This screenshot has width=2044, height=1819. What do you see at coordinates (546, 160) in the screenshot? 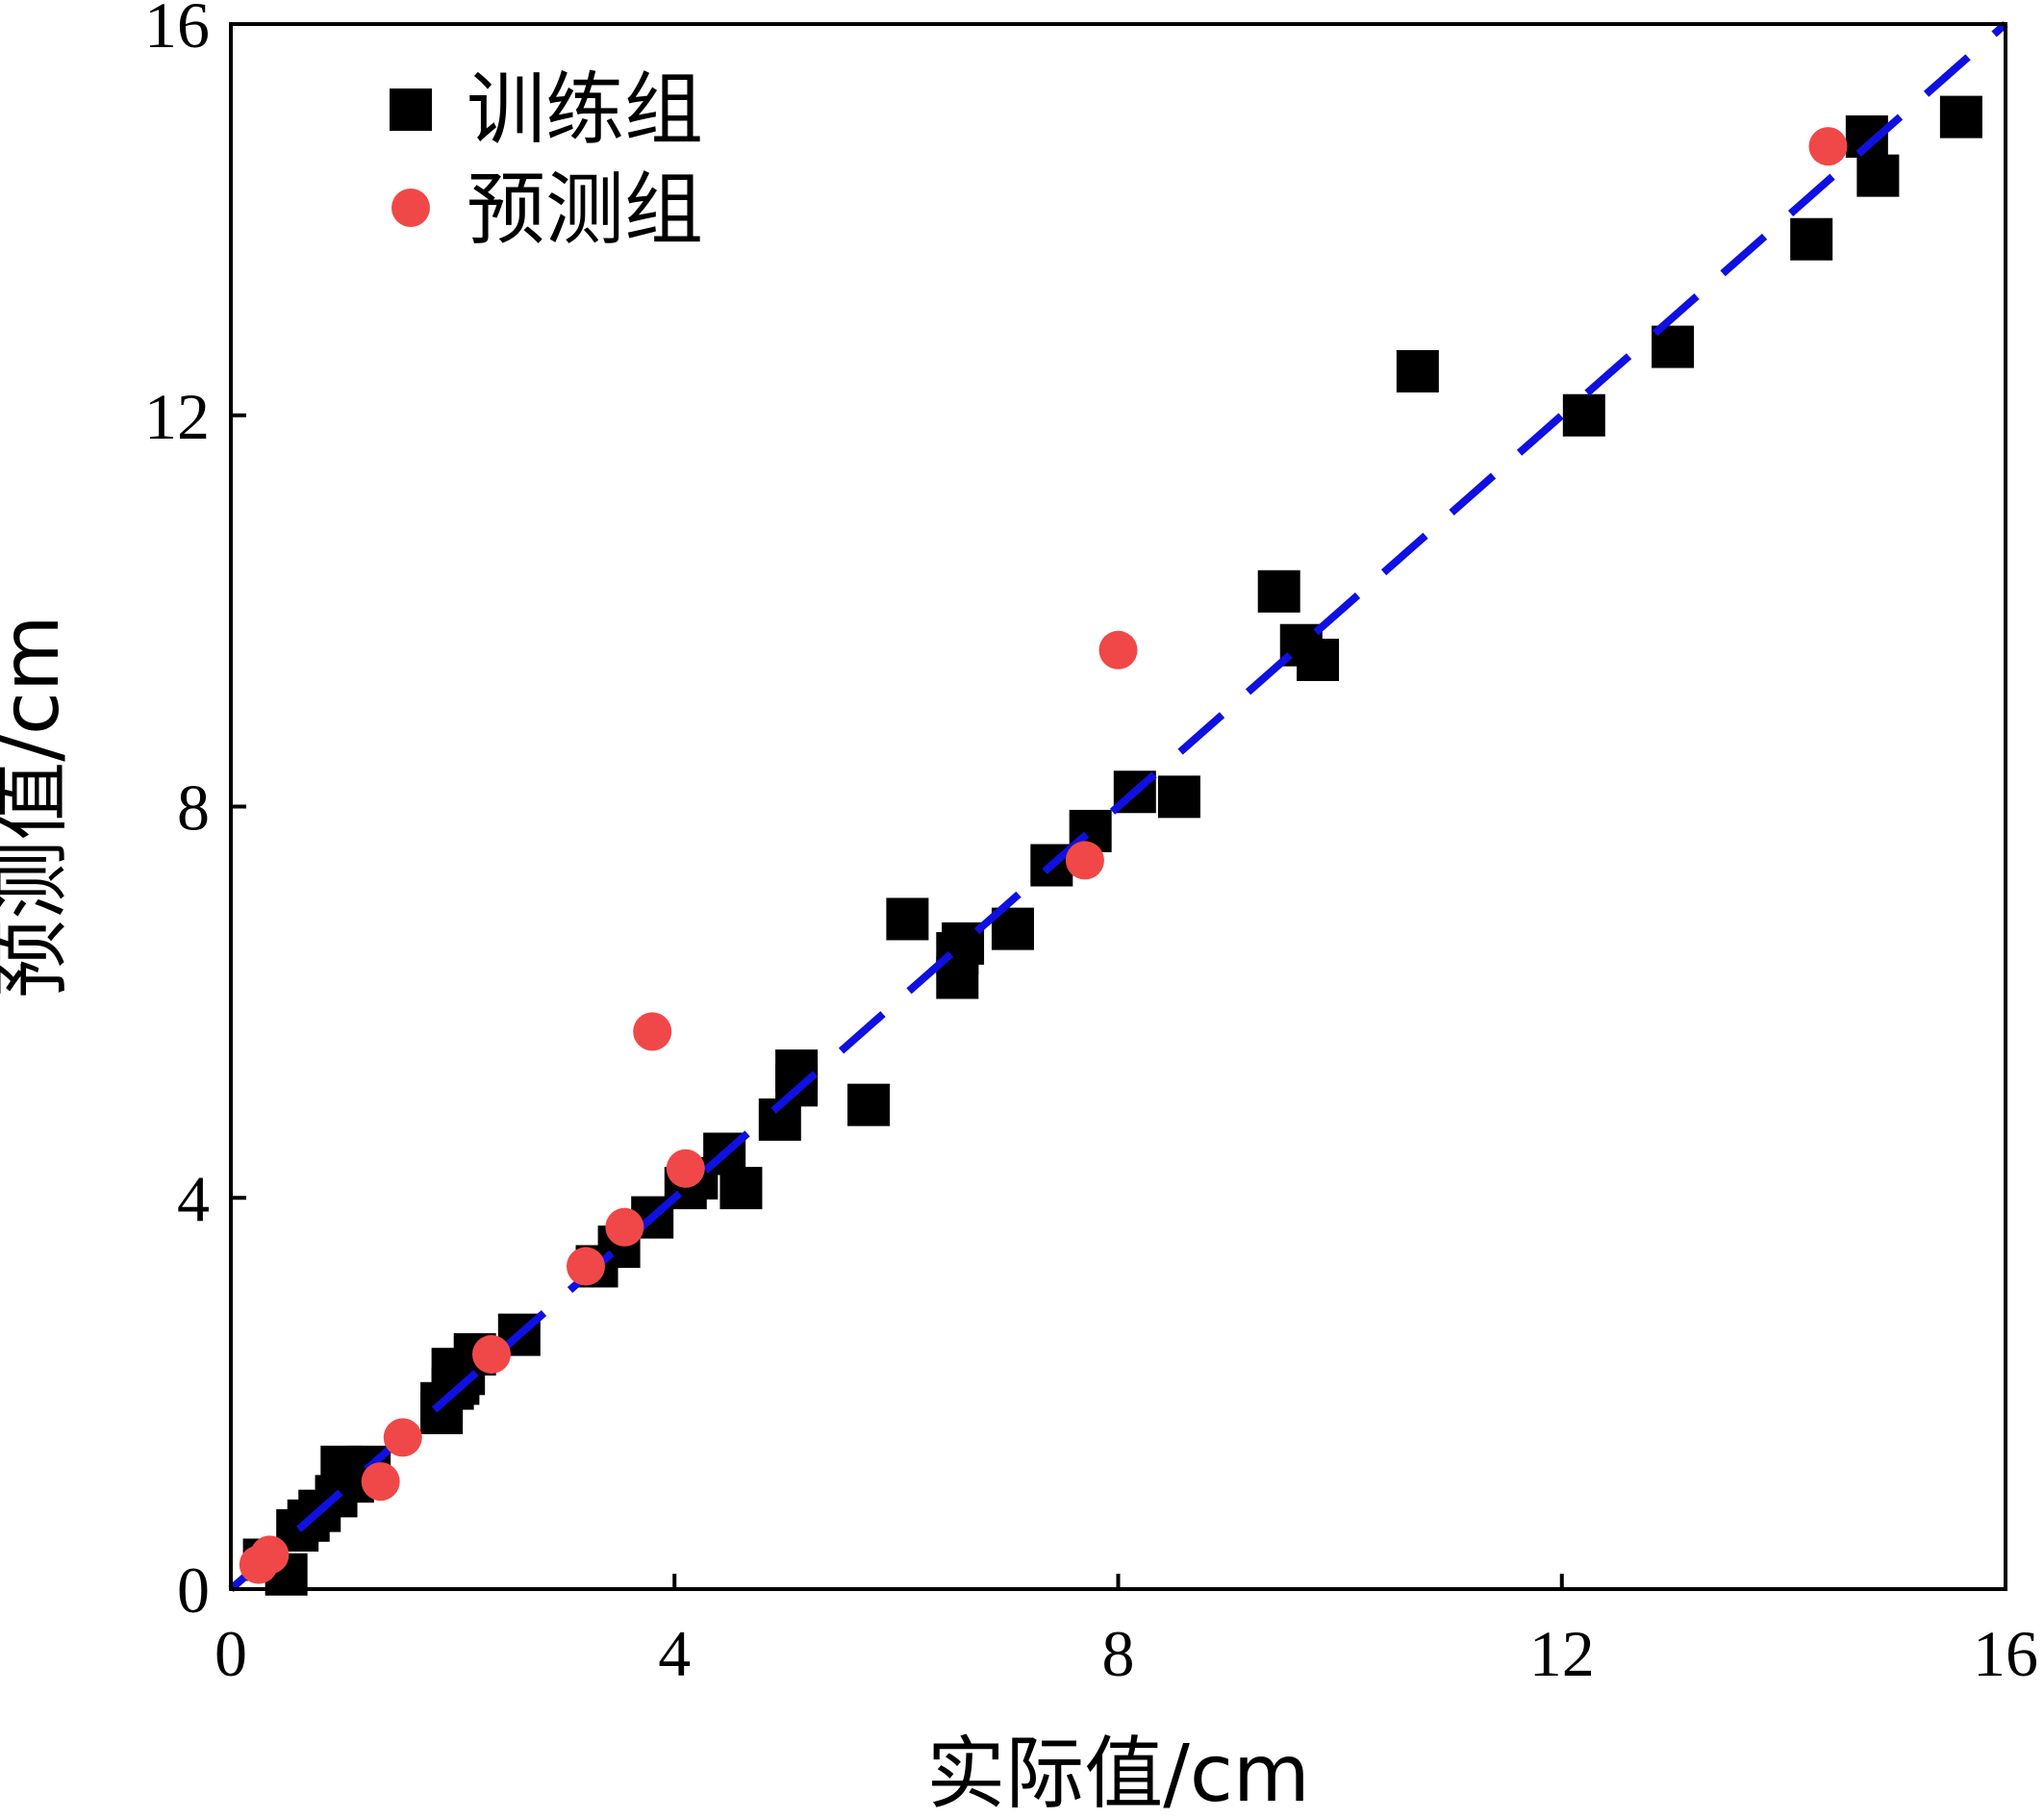
I see `legend: 训练组 预测组` at bounding box center [546, 160].